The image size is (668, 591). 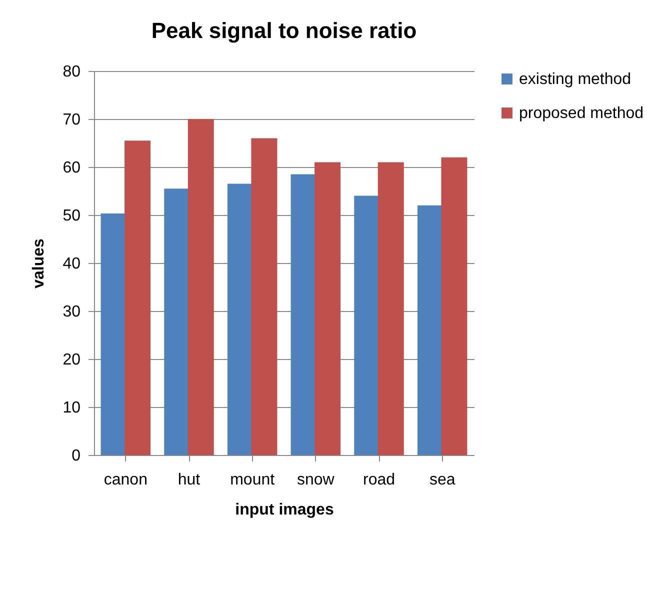 I want to click on y-tick-label: 80, so click(x=71, y=72).